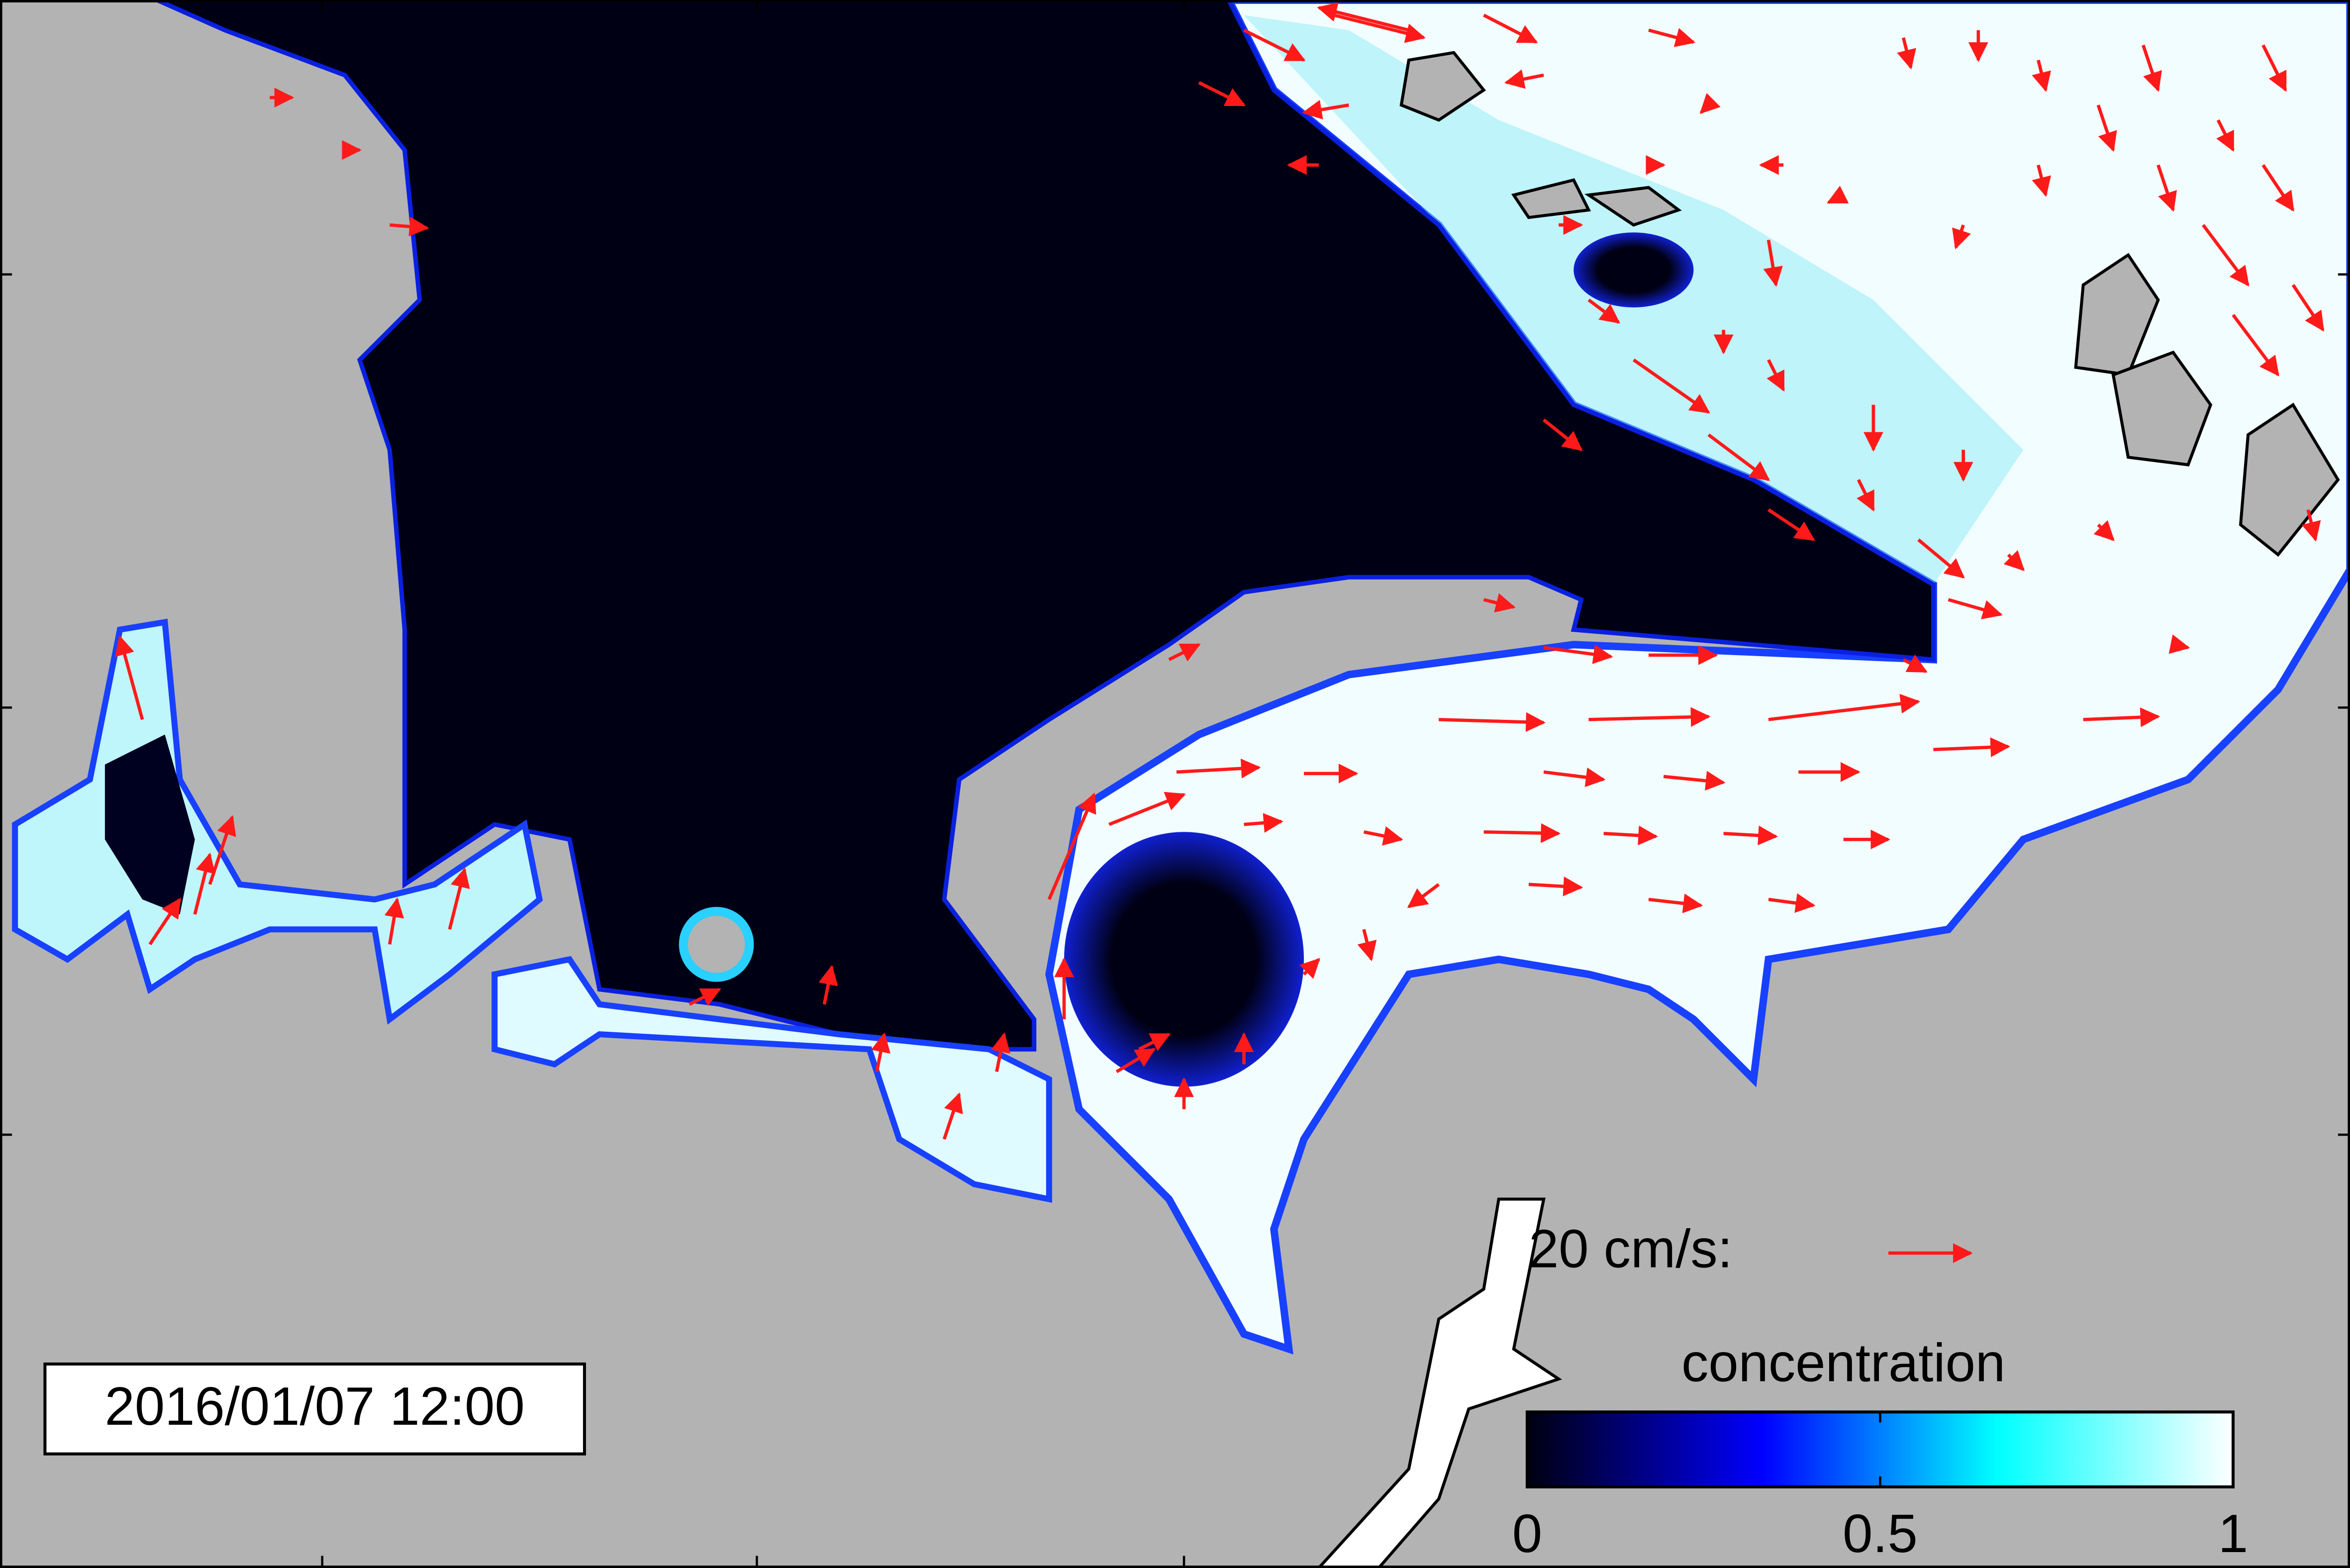  What do you see at coordinates (1870, 304) in the screenshot?
I see `islands` at bounding box center [1870, 304].